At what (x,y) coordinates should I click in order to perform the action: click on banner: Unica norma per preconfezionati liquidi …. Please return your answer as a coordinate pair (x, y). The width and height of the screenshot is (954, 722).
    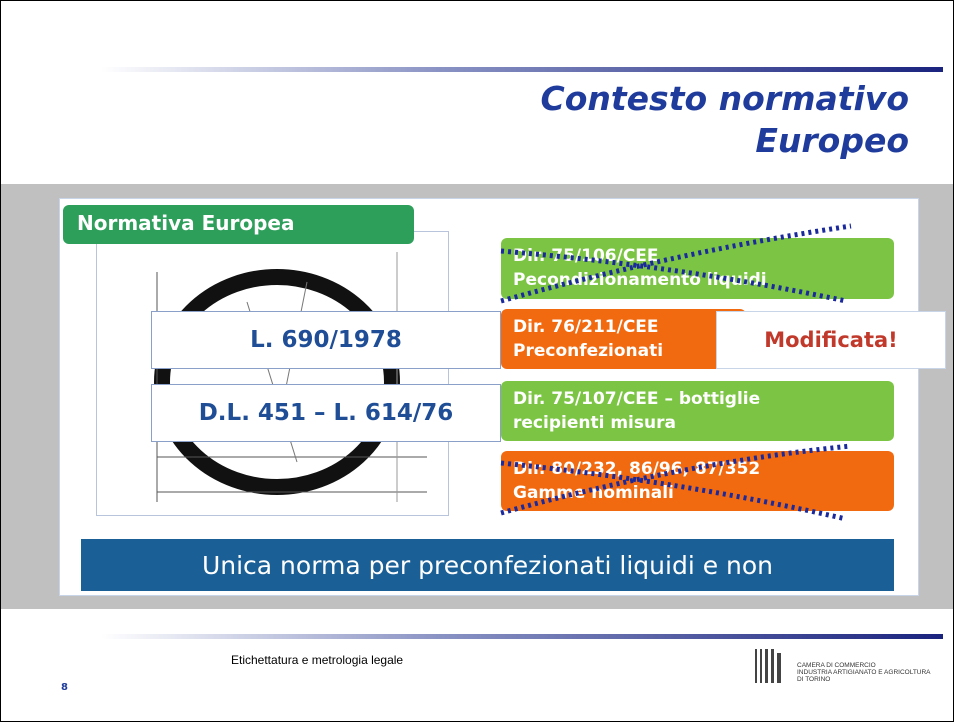
    Looking at the image, I should click on (487, 565).